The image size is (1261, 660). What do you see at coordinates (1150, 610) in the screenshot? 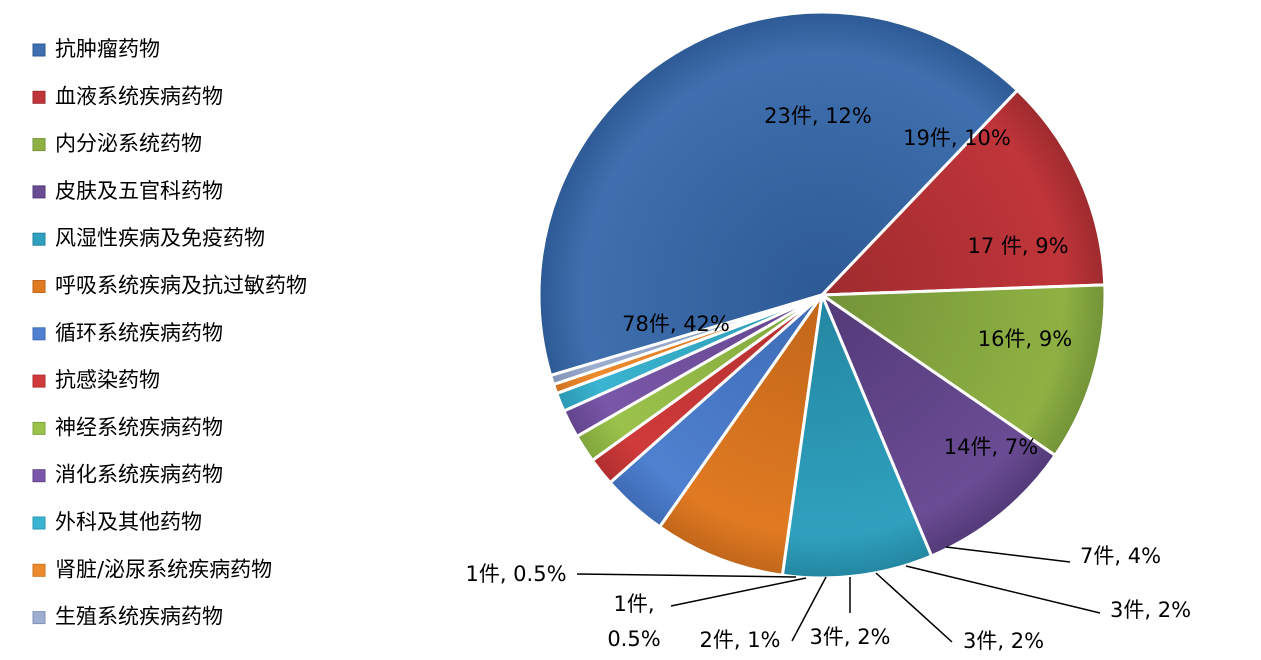
I see `data-label-8: 3件, 2%` at bounding box center [1150, 610].